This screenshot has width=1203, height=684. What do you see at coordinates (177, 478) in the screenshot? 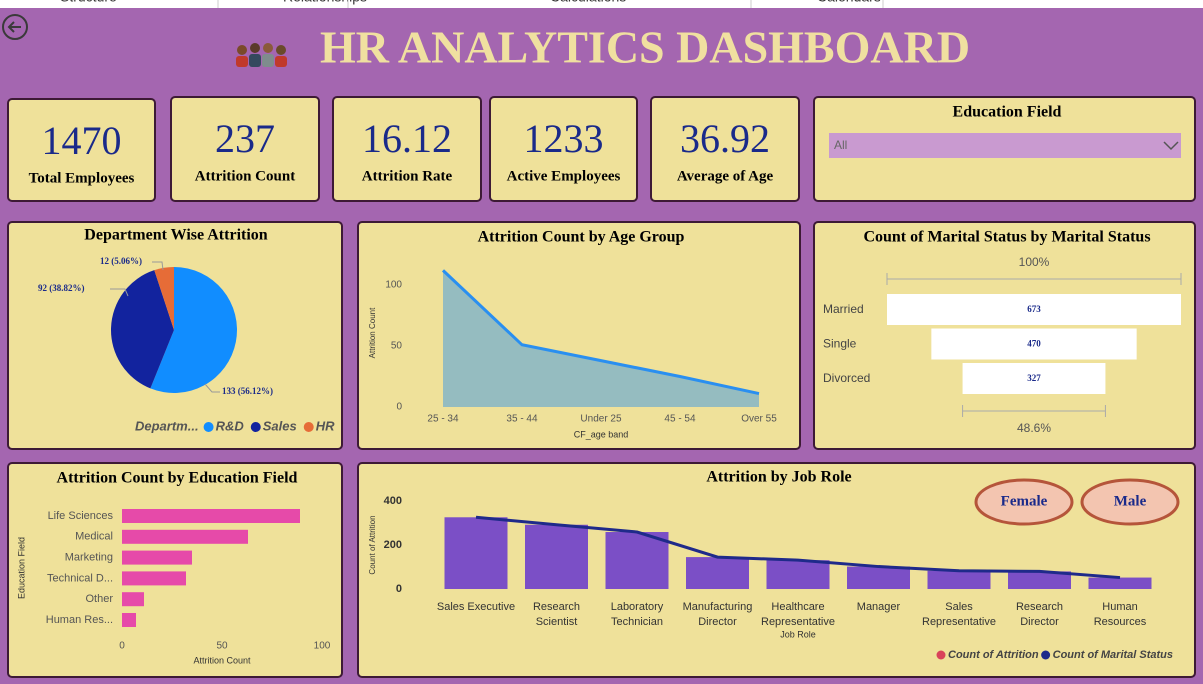
I see `chart-title: Attrition Count by Education Field` at bounding box center [177, 478].